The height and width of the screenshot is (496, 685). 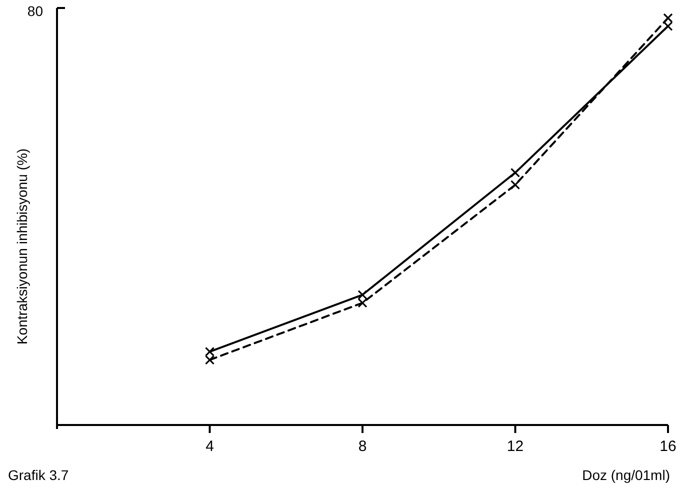 I want to click on x-tick-label: 8, so click(x=362, y=446).